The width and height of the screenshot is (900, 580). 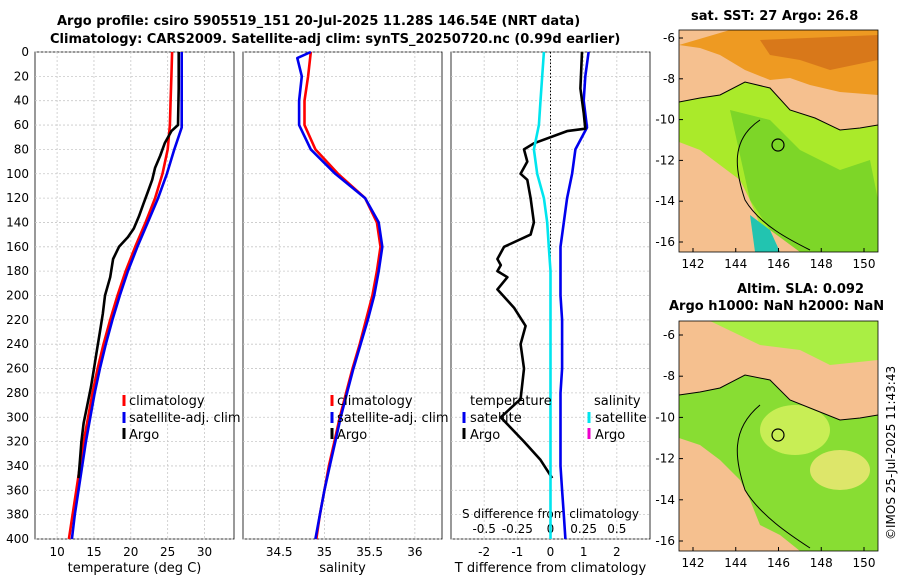 What do you see at coordinates (616, 529) in the screenshot?
I see `secondary-x-tick-label: 0.5` at bounding box center [616, 529].